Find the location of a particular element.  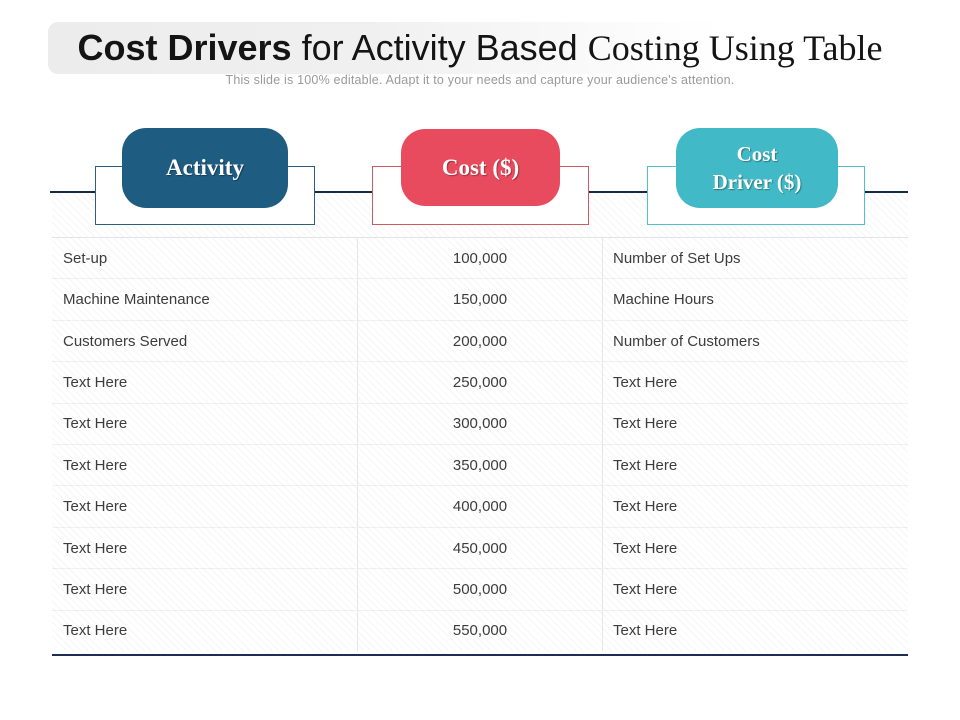

cost-driver-header-button: Cost Driver ($) is located at coordinates (757, 168).